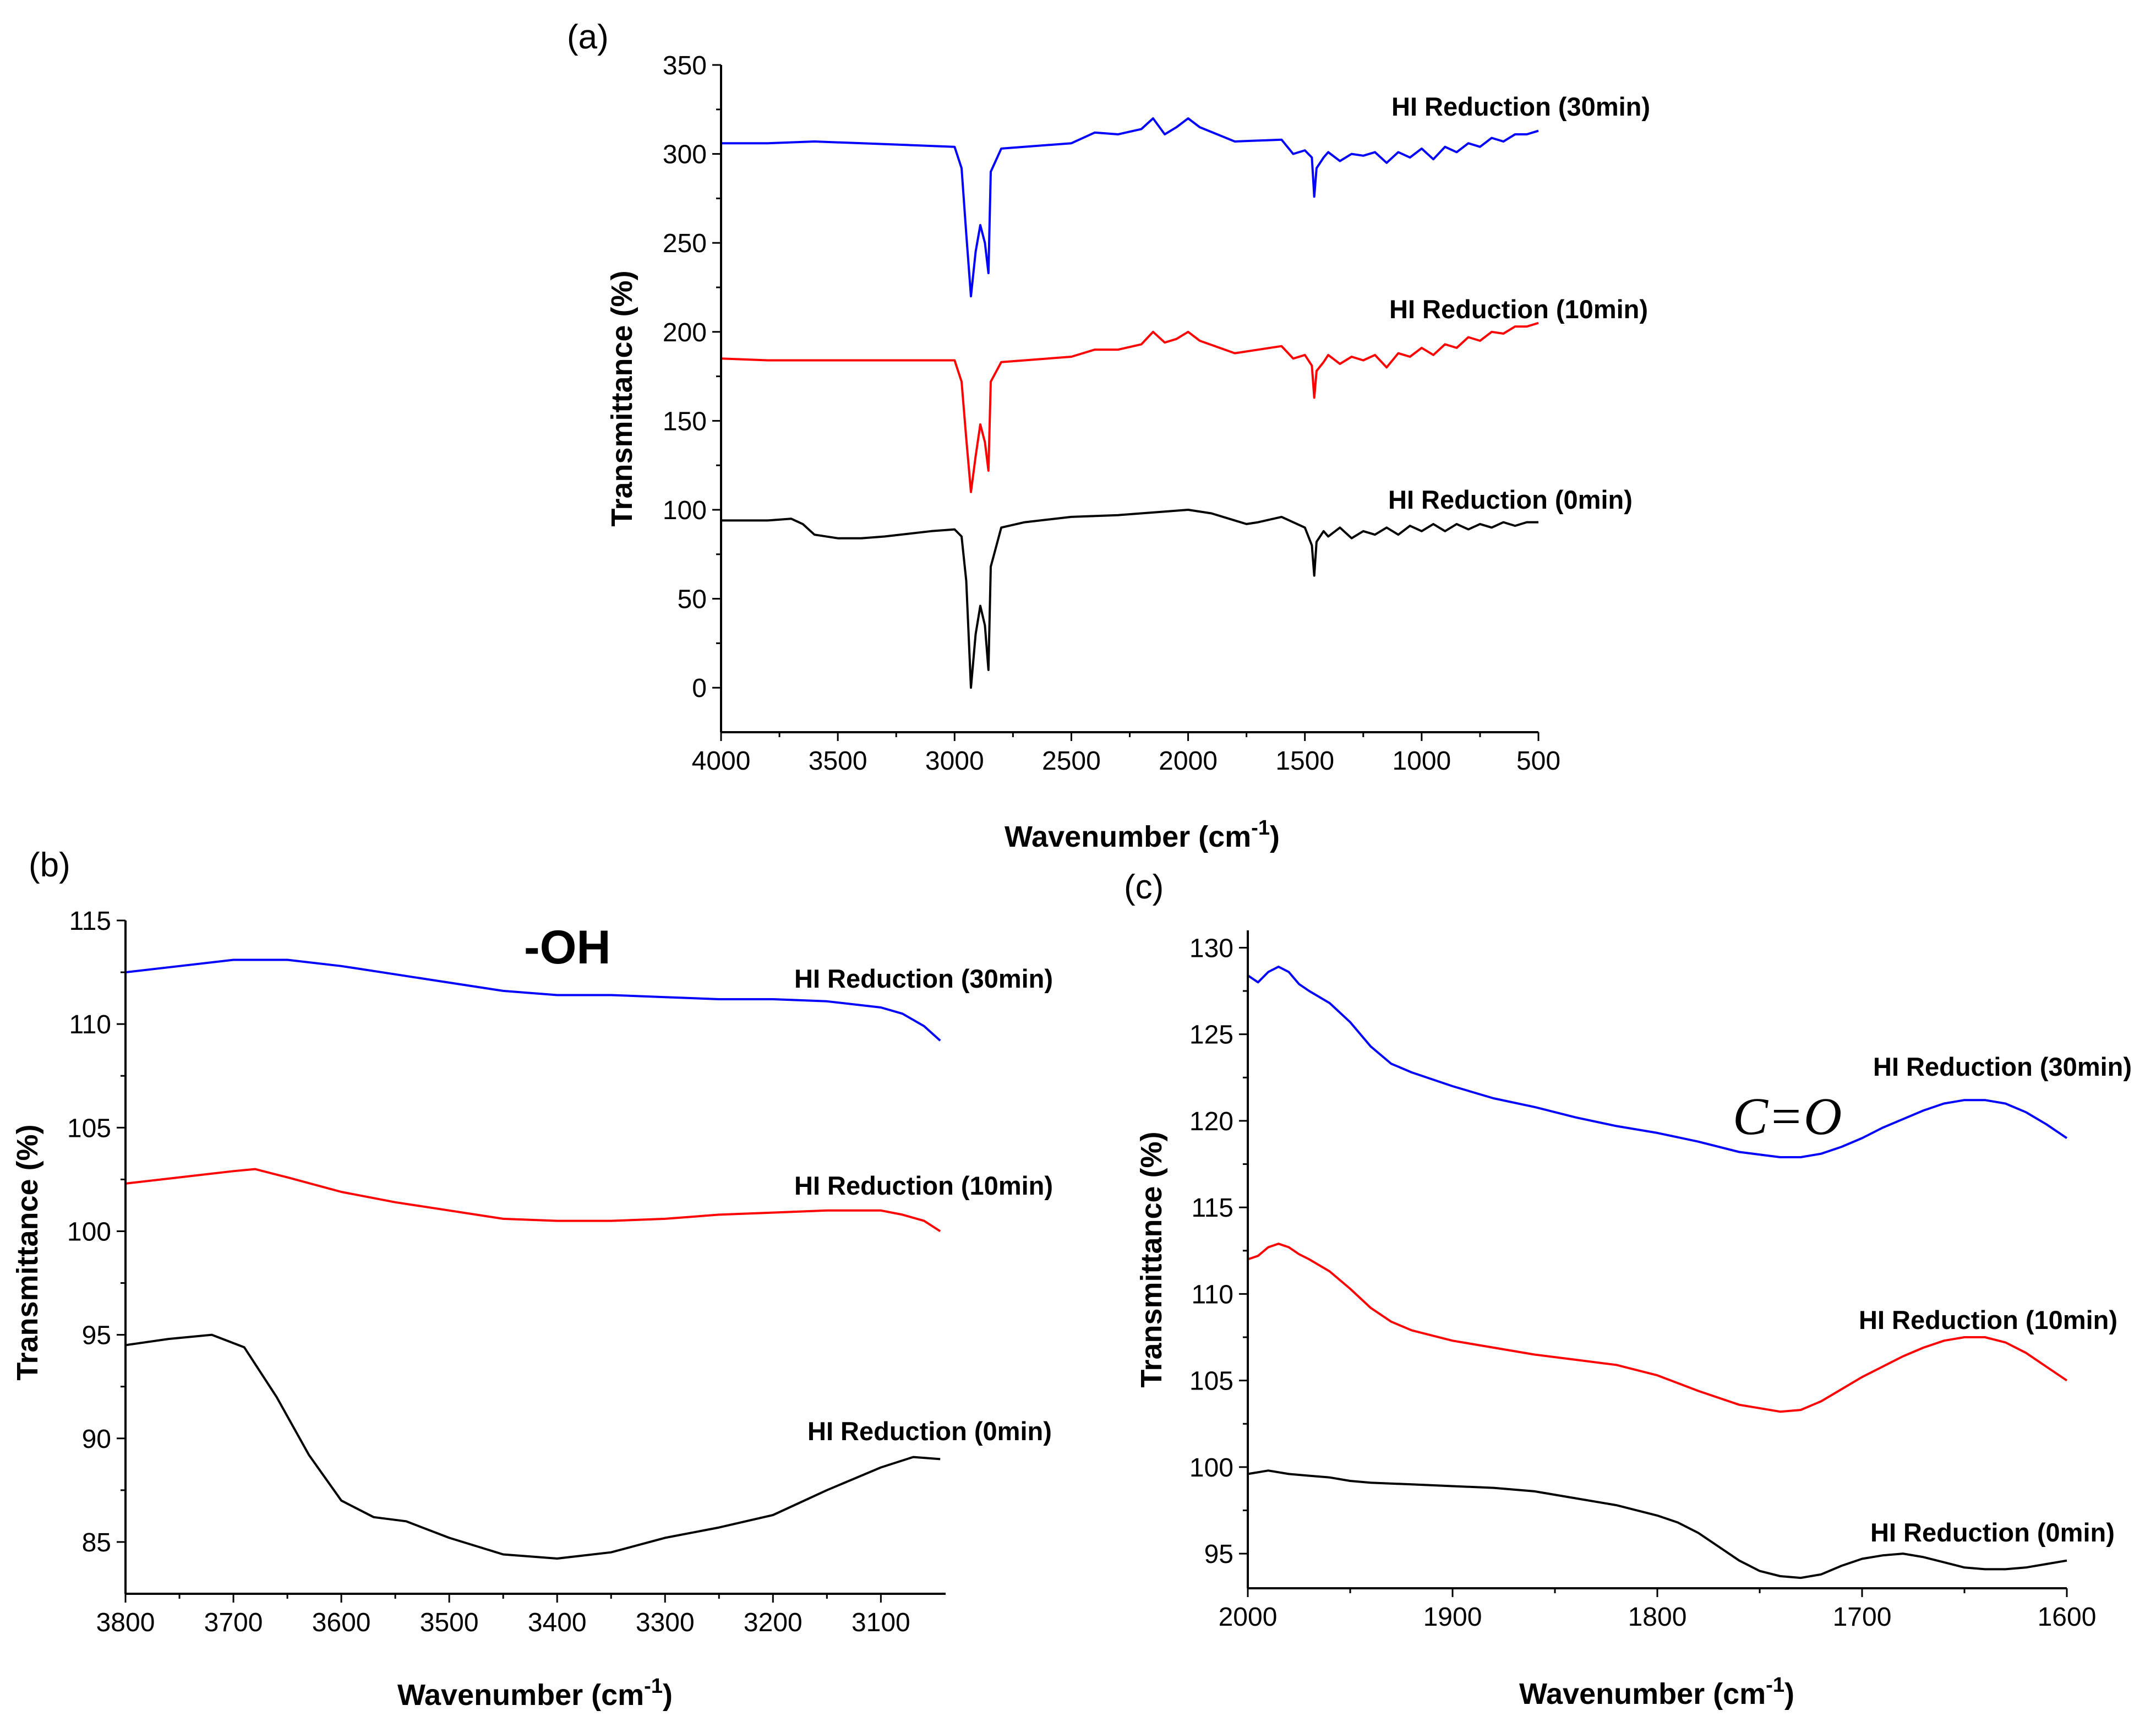 Image resolution: width=2156 pixels, height=1727 pixels. What do you see at coordinates (233, 1622) in the screenshot?
I see `panel-b-x-tick-label: 3700` at bounding box center [233, 1622].